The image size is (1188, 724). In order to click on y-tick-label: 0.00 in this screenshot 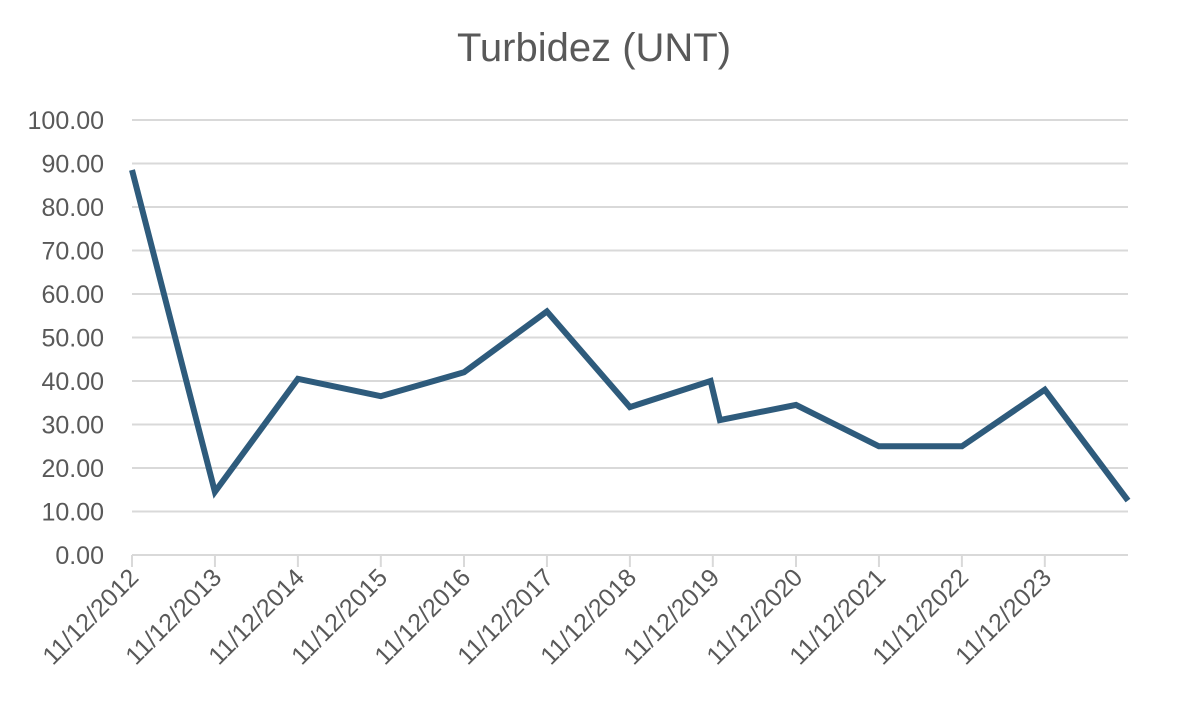, I will do `click(79, 556)`.